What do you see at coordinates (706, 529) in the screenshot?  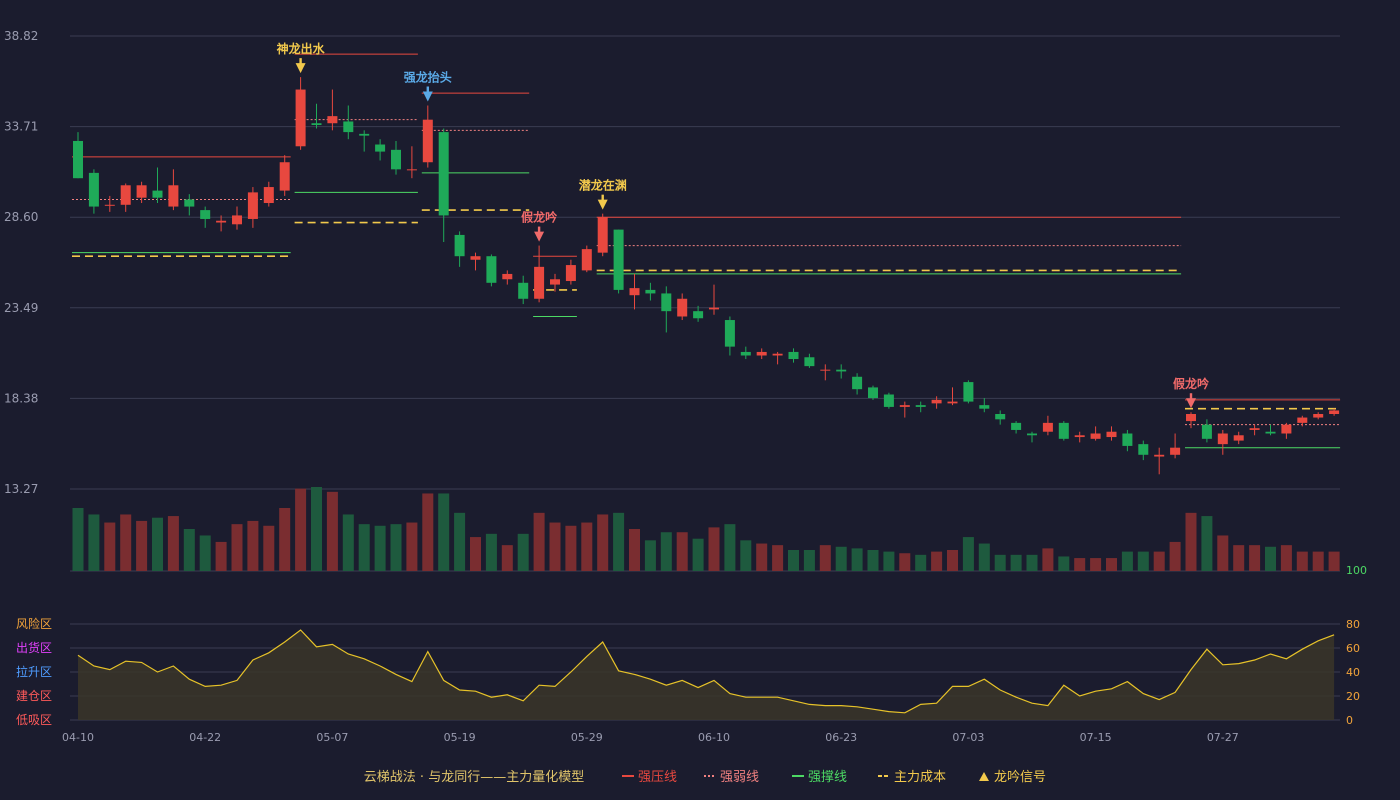 I see `volume-layer` at bounding box center [706, 529].